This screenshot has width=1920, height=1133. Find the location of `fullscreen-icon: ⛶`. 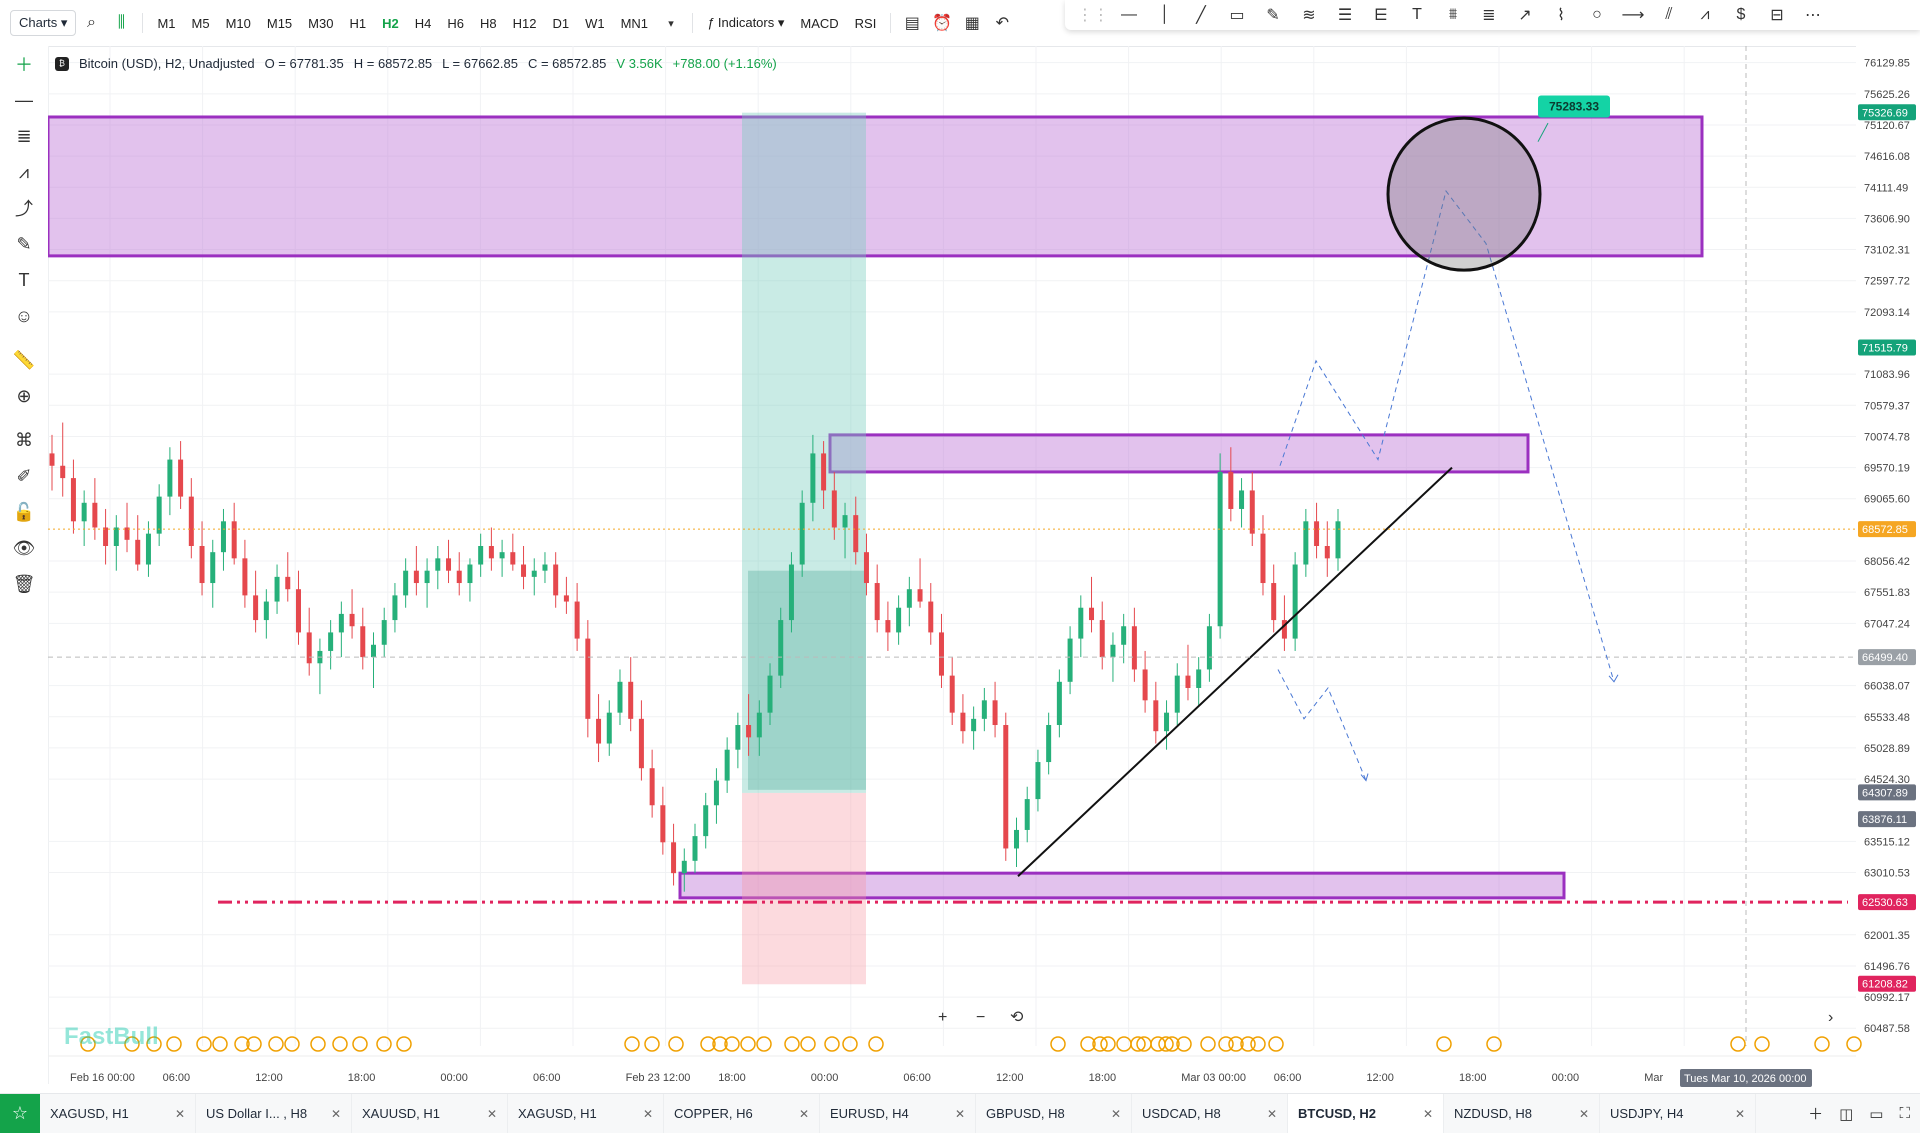

fullscreen-icon: ⛶ is located at coordinates (1904, 1113).